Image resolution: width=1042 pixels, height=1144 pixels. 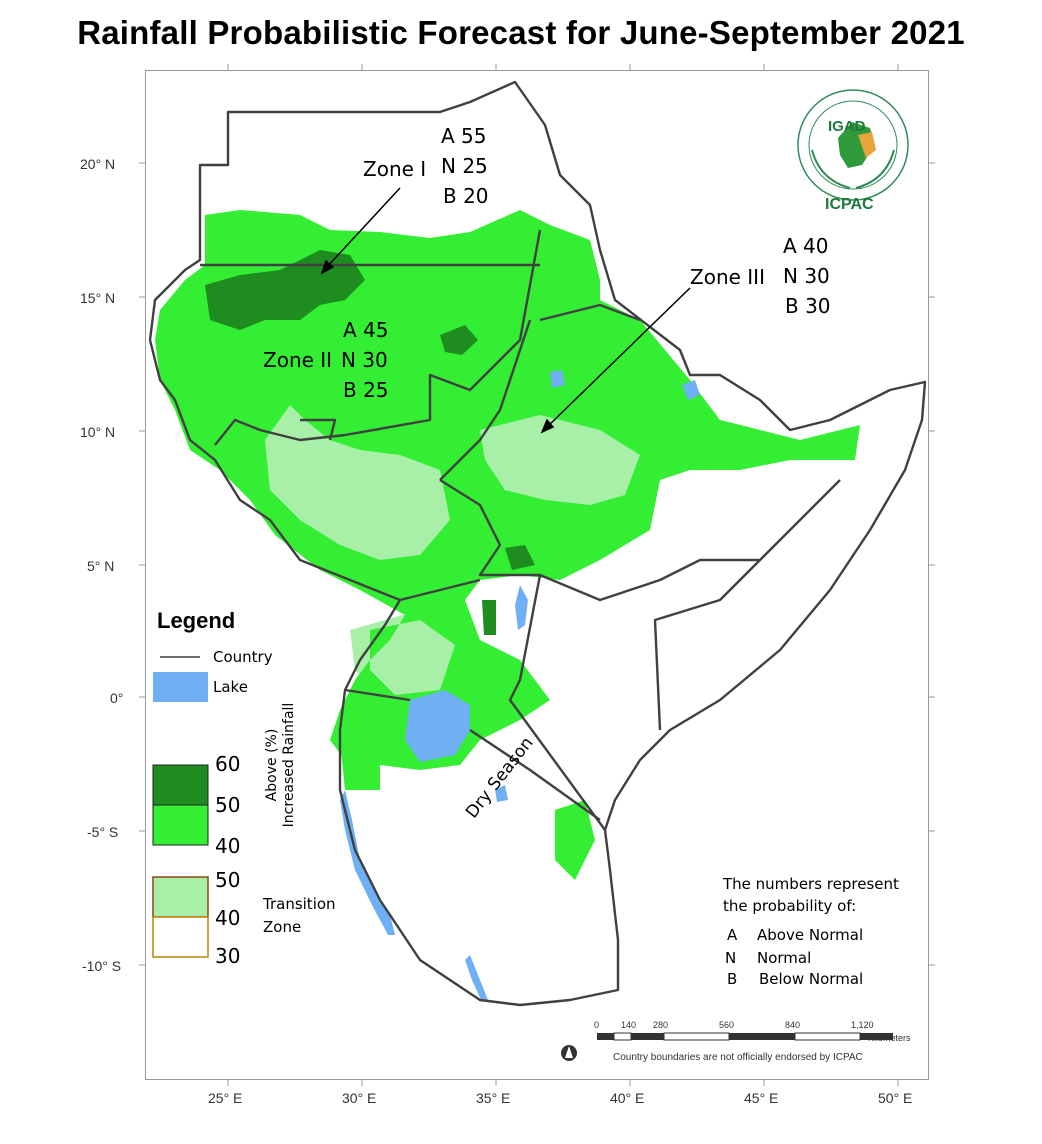 What do you see at coordinates (101, 566) in the screenshot?
I see `lat-label-5n: 5° N` at bounding box center [101, 566].